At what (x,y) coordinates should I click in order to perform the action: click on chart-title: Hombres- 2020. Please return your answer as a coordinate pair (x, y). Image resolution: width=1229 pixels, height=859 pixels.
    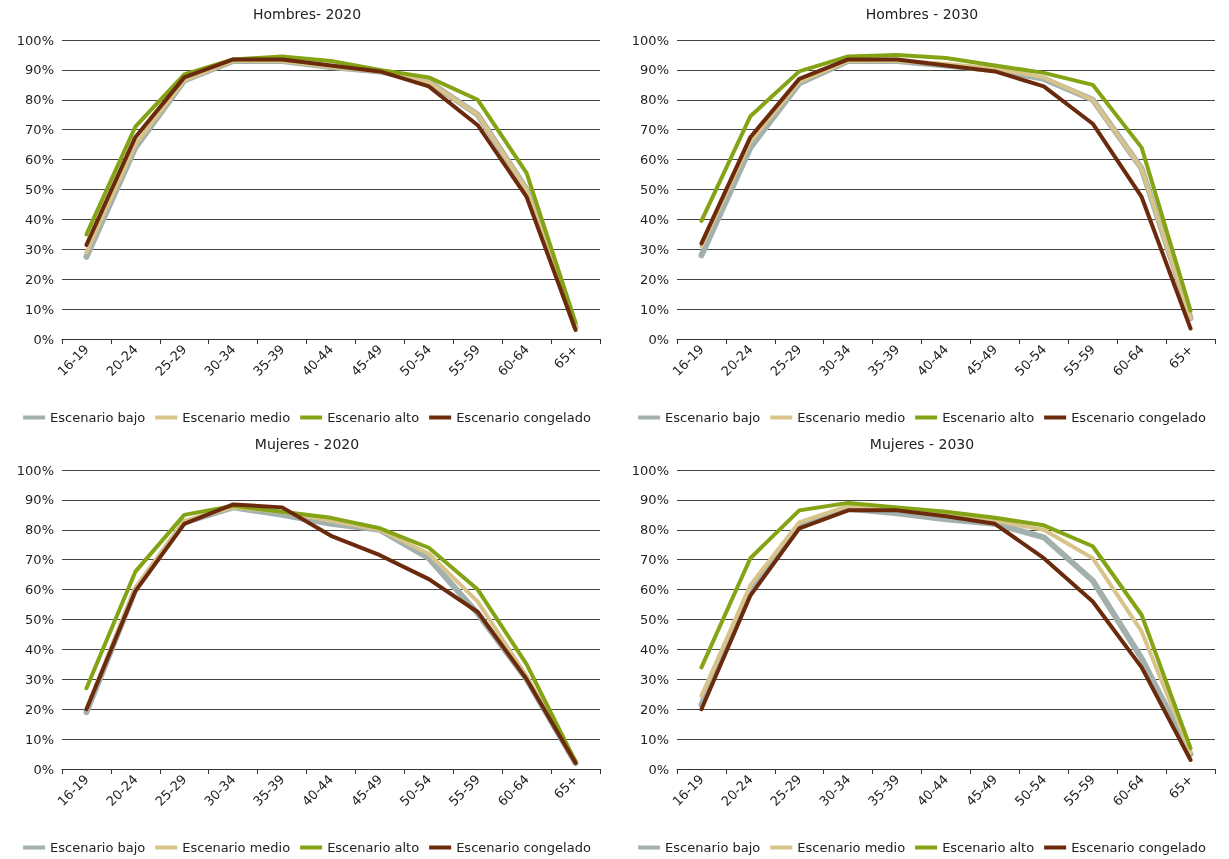
    Looking at the image, I should click on (307, 14).